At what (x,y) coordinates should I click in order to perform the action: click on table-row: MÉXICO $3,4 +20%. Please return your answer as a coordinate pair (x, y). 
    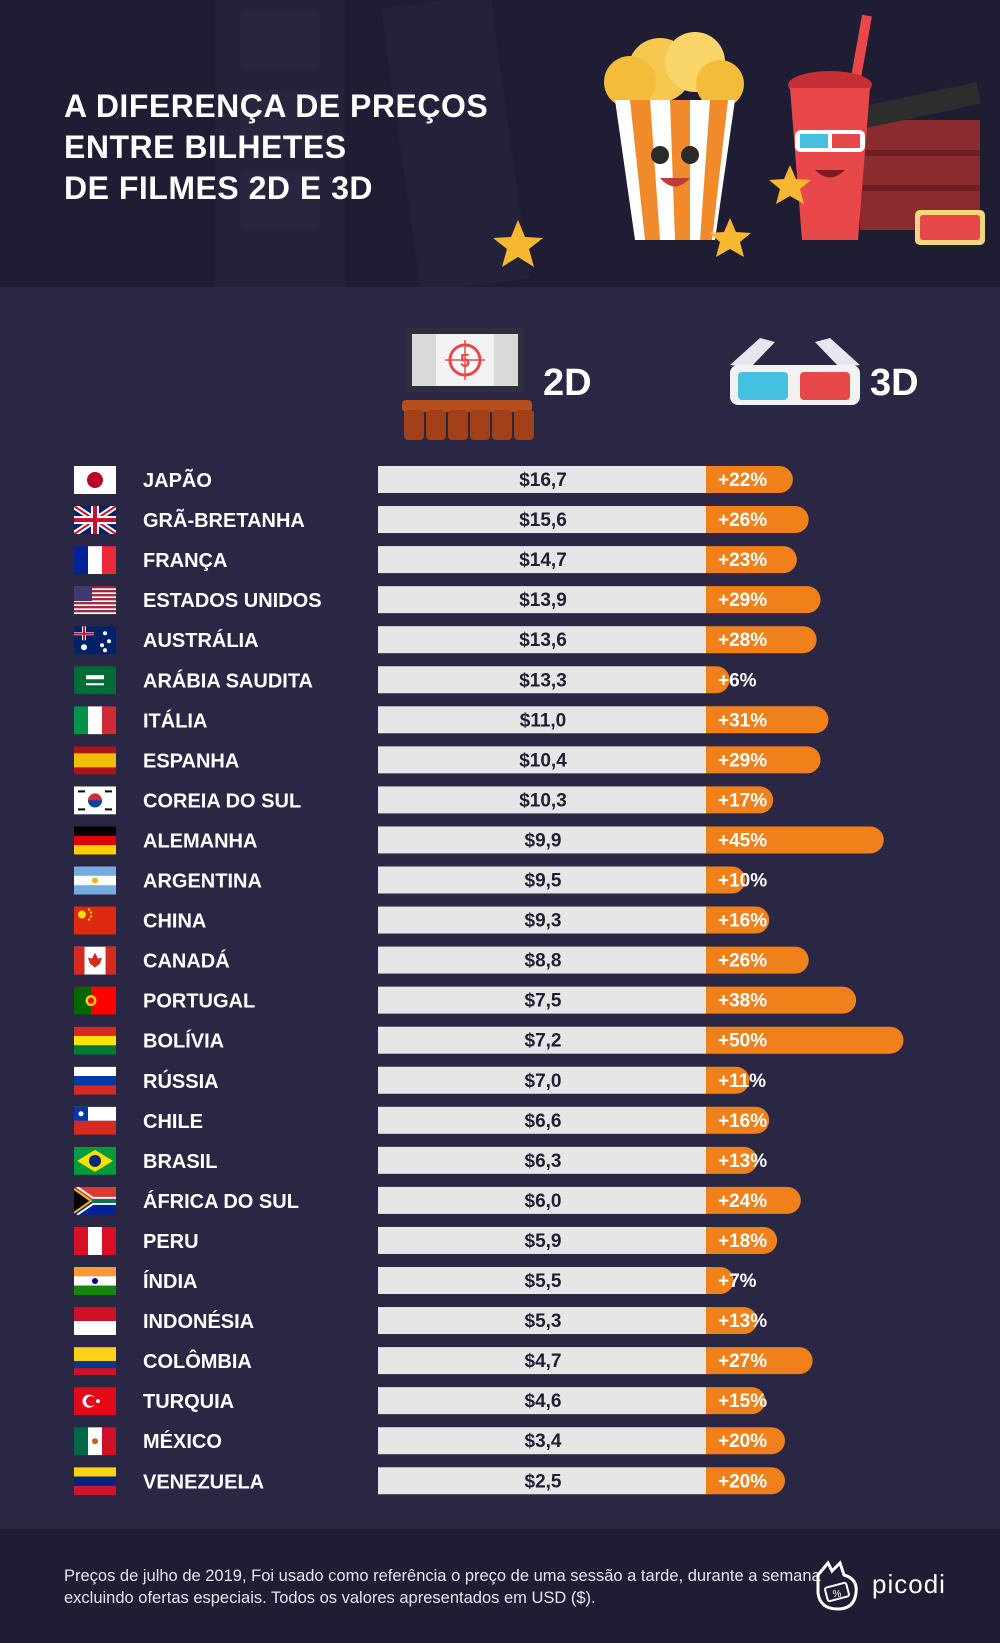
    Looking at the image, I should click on (429, 1441).